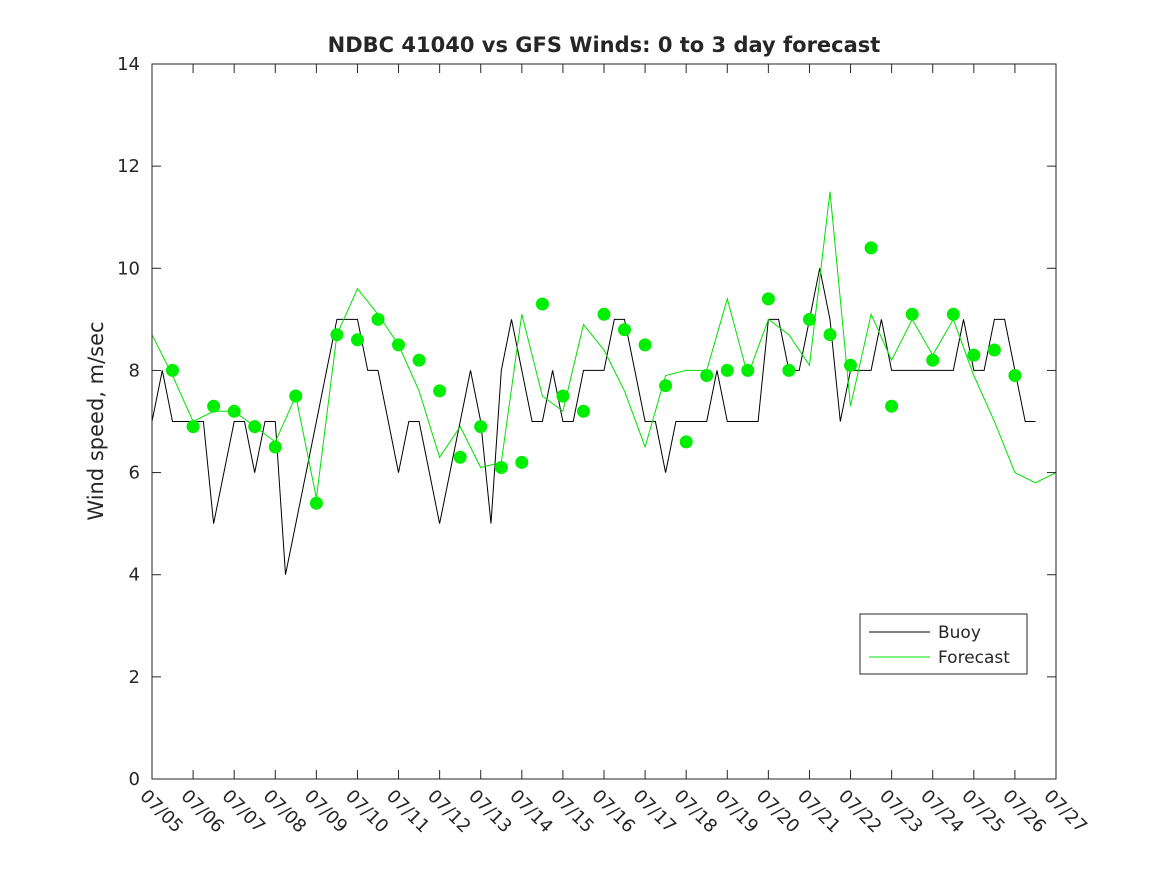 Image resolution: width=1167 pixels, height=879 pixels. I want to click on y-tick-label: 8, so click(134, 370).